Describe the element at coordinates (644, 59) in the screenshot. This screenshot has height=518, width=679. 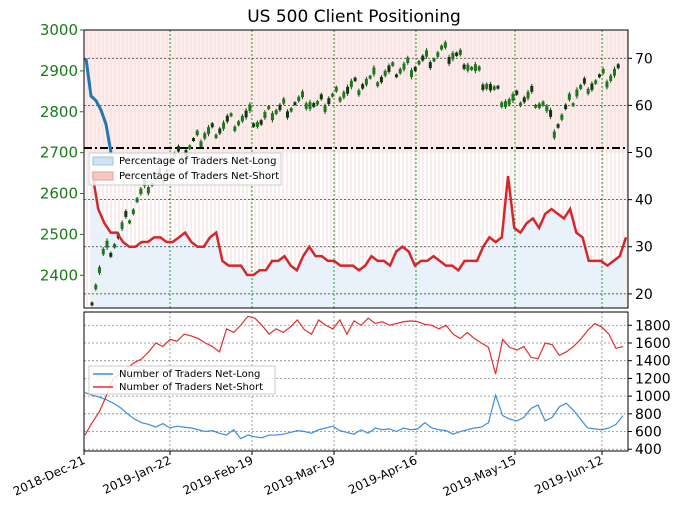
I see `right-tick-label: 70` at that location.